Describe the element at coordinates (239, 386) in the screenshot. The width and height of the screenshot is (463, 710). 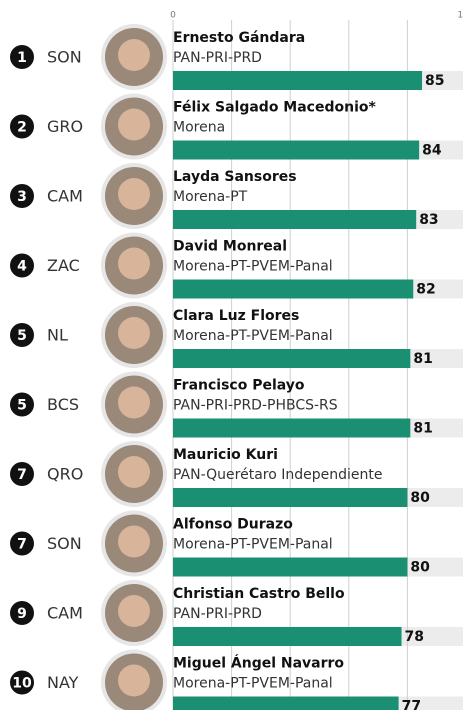
I see `candidate-name: Francisco Pelayo` at that location.